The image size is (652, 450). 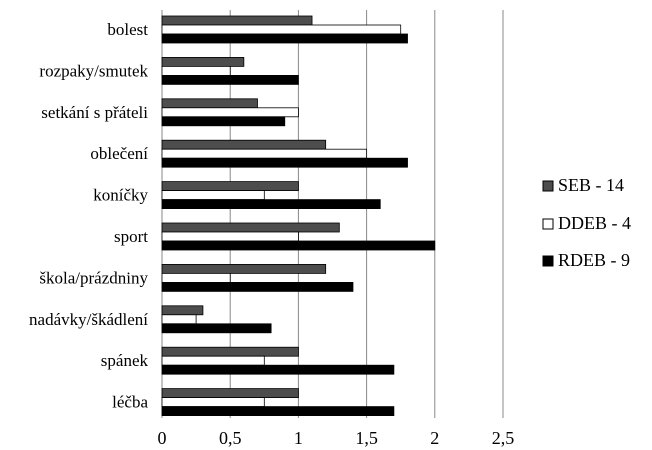 I want to click on category-label: nadávky/škádlení, so click(x=88, y=319).